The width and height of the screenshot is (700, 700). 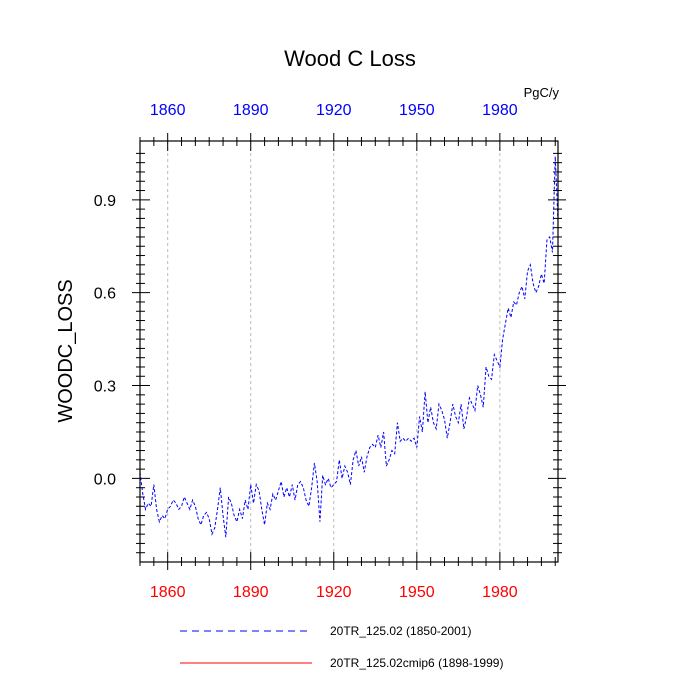 I want to click on units-label: PgC/y, so click(x=542, y=92).